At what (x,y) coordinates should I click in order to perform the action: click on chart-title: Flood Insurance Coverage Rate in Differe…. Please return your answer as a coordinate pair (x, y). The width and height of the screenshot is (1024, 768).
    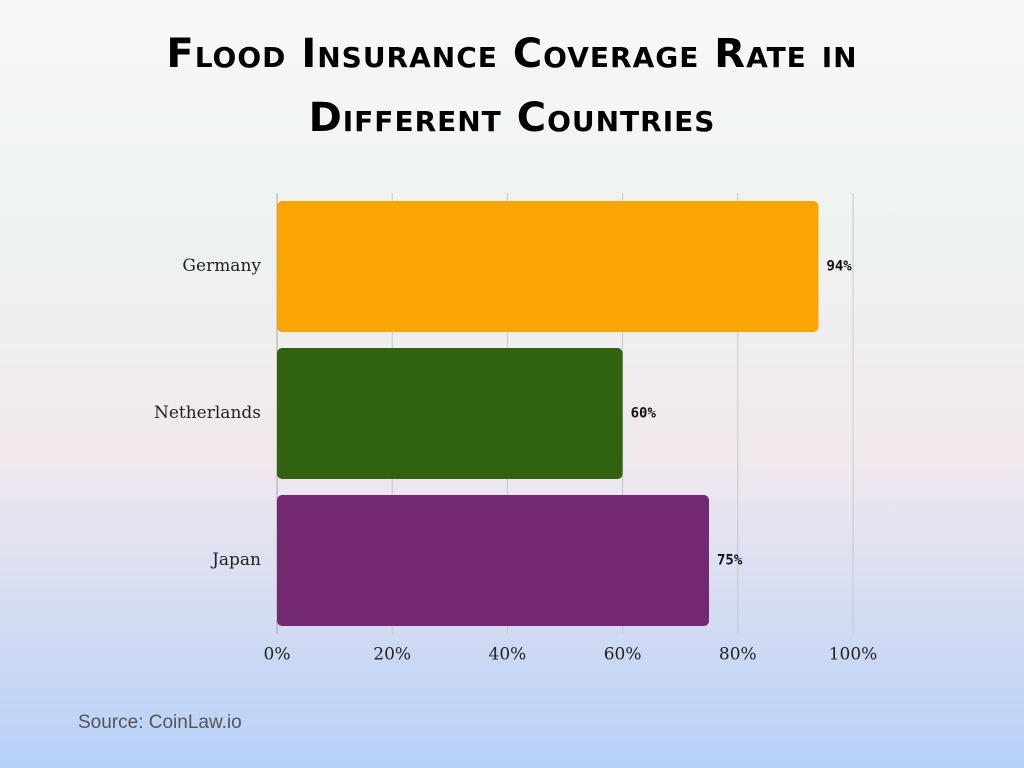
    Looking at the image, I should click on (512, 86).